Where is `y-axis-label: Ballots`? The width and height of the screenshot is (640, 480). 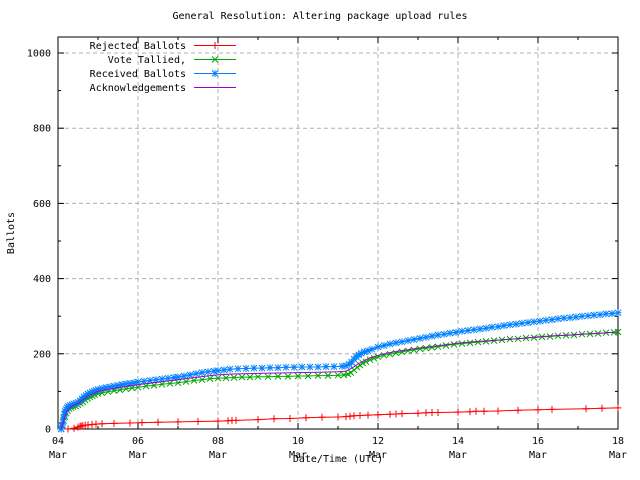
y-axis-label: Ballots is located at coordinates (11, 233).